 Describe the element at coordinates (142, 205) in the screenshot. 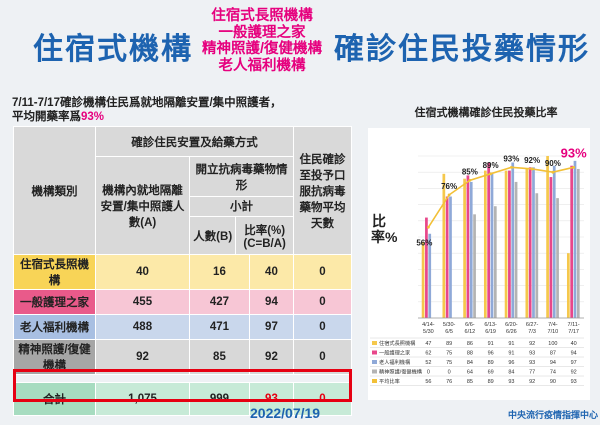

I see `header-isolated-count: 機構內就地隔離安置/集中照護人數(A)` at that location.